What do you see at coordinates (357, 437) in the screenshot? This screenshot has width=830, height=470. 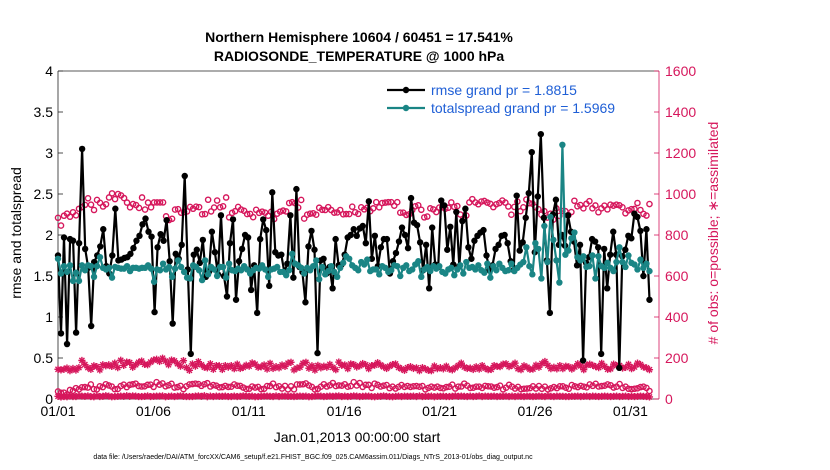 I see `x-axis-label: Jan.01,2013 00:00:00 start` at bounding box center [357, 437].